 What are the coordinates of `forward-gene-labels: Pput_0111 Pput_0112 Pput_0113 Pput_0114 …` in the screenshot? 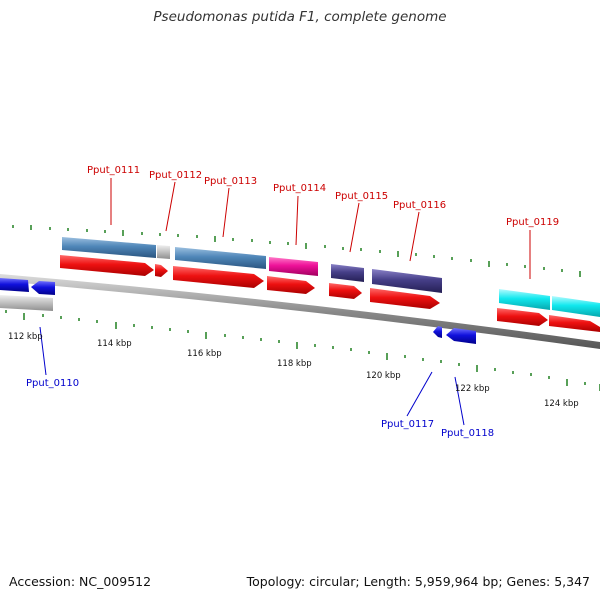 It's located at (323, 196).